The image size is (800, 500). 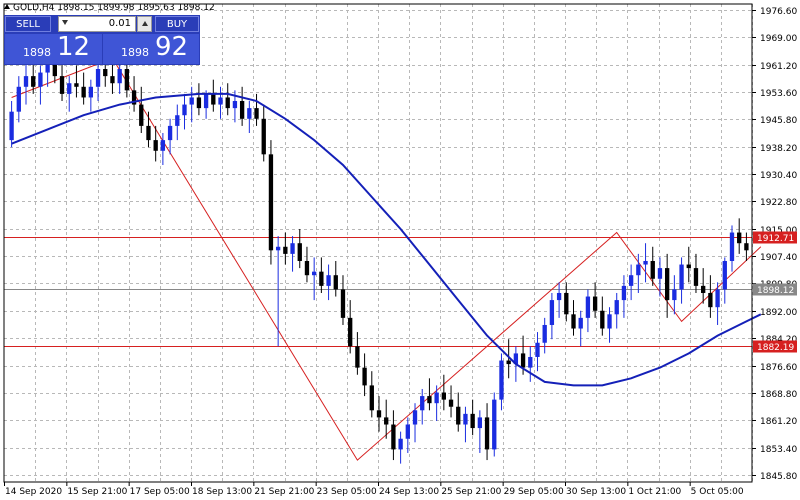 I want to click on price-tick-label: 1884.20, so click(x=778, y=340).